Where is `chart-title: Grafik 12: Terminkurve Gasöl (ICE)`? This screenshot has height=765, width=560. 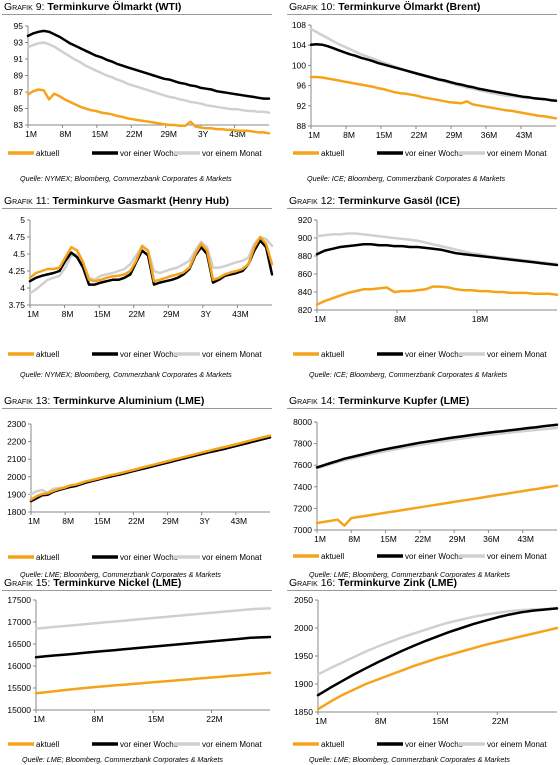
chart-title: Grafik 12: Terminkurve Gasöl (ICE) is located at coordinates (374, 201).